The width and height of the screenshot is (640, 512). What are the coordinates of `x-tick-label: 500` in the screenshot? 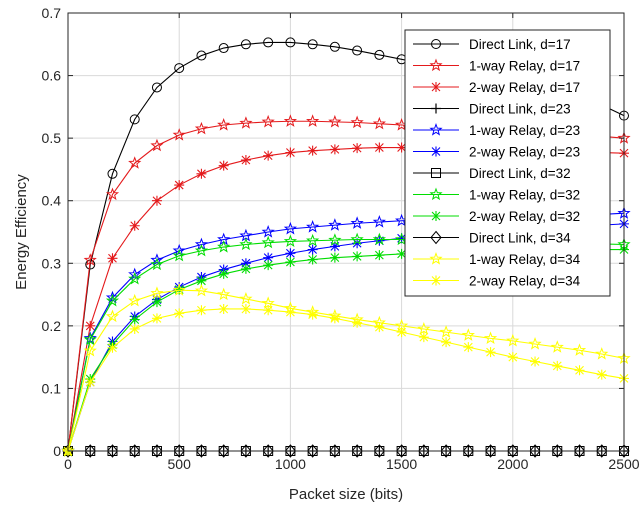 It's located at (180, 464).